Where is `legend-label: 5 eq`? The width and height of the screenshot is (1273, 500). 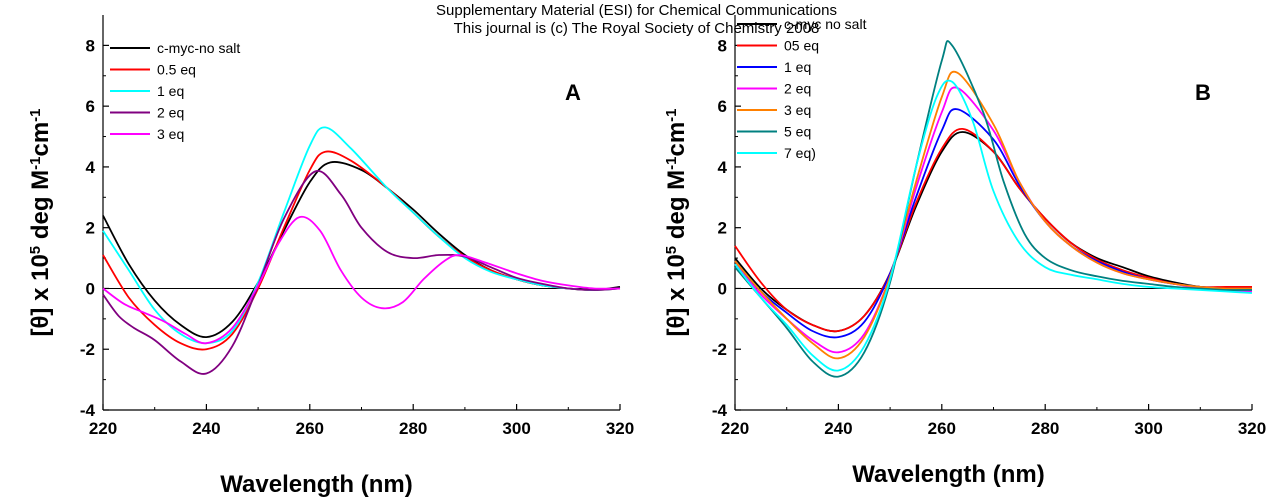
legend-label: 5 eq is located at coordinates (797, 132).